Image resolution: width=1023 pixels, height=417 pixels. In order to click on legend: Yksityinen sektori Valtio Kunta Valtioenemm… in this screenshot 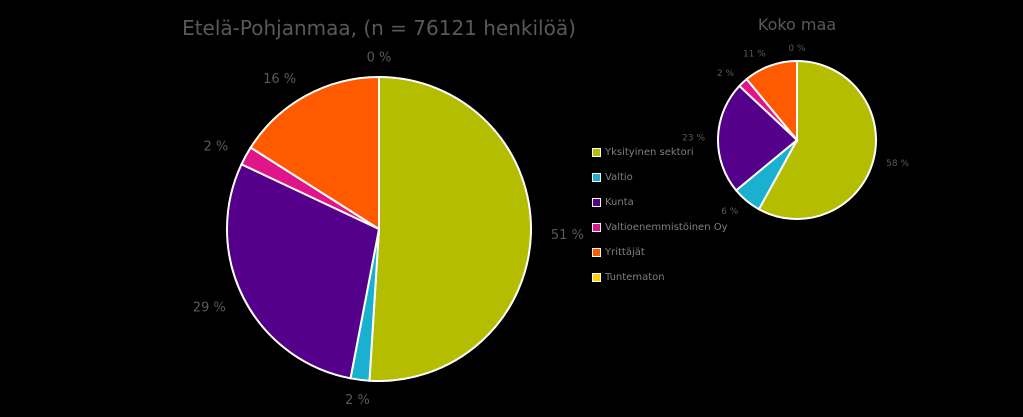, I will do `click(660, 215)`.